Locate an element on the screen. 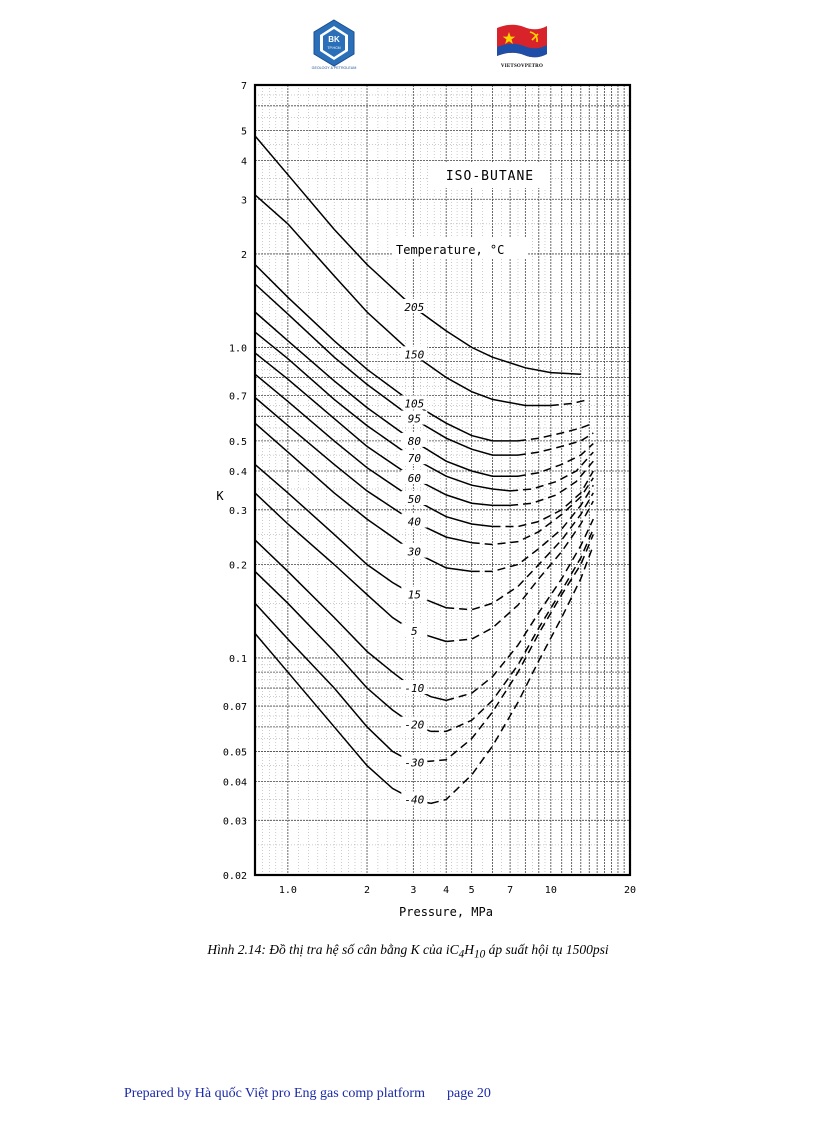 The height and width of the screenshot is (1123, 816). logo-caption: GEOLOGY & PETROLEUM is located at coordinates (334, 68).